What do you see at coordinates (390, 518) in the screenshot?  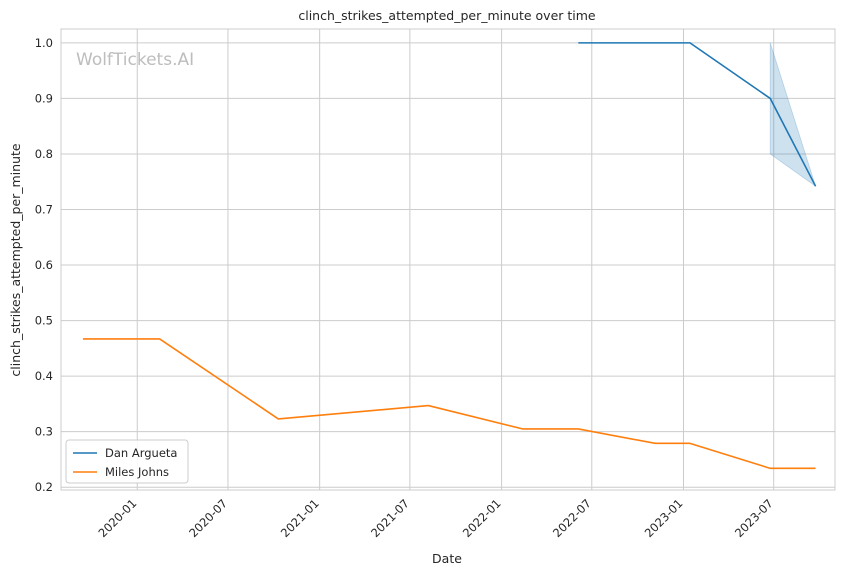 I see `x-tick-label: 2021-07` at bounding box center [390, 518].